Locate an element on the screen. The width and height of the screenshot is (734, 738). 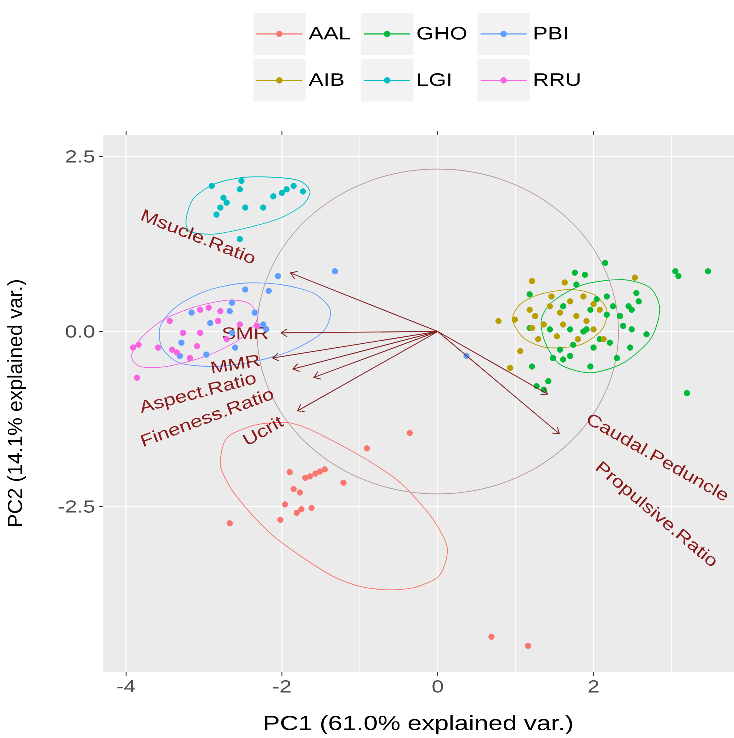
legend-label: AIB is located at coordinates (326, 80).